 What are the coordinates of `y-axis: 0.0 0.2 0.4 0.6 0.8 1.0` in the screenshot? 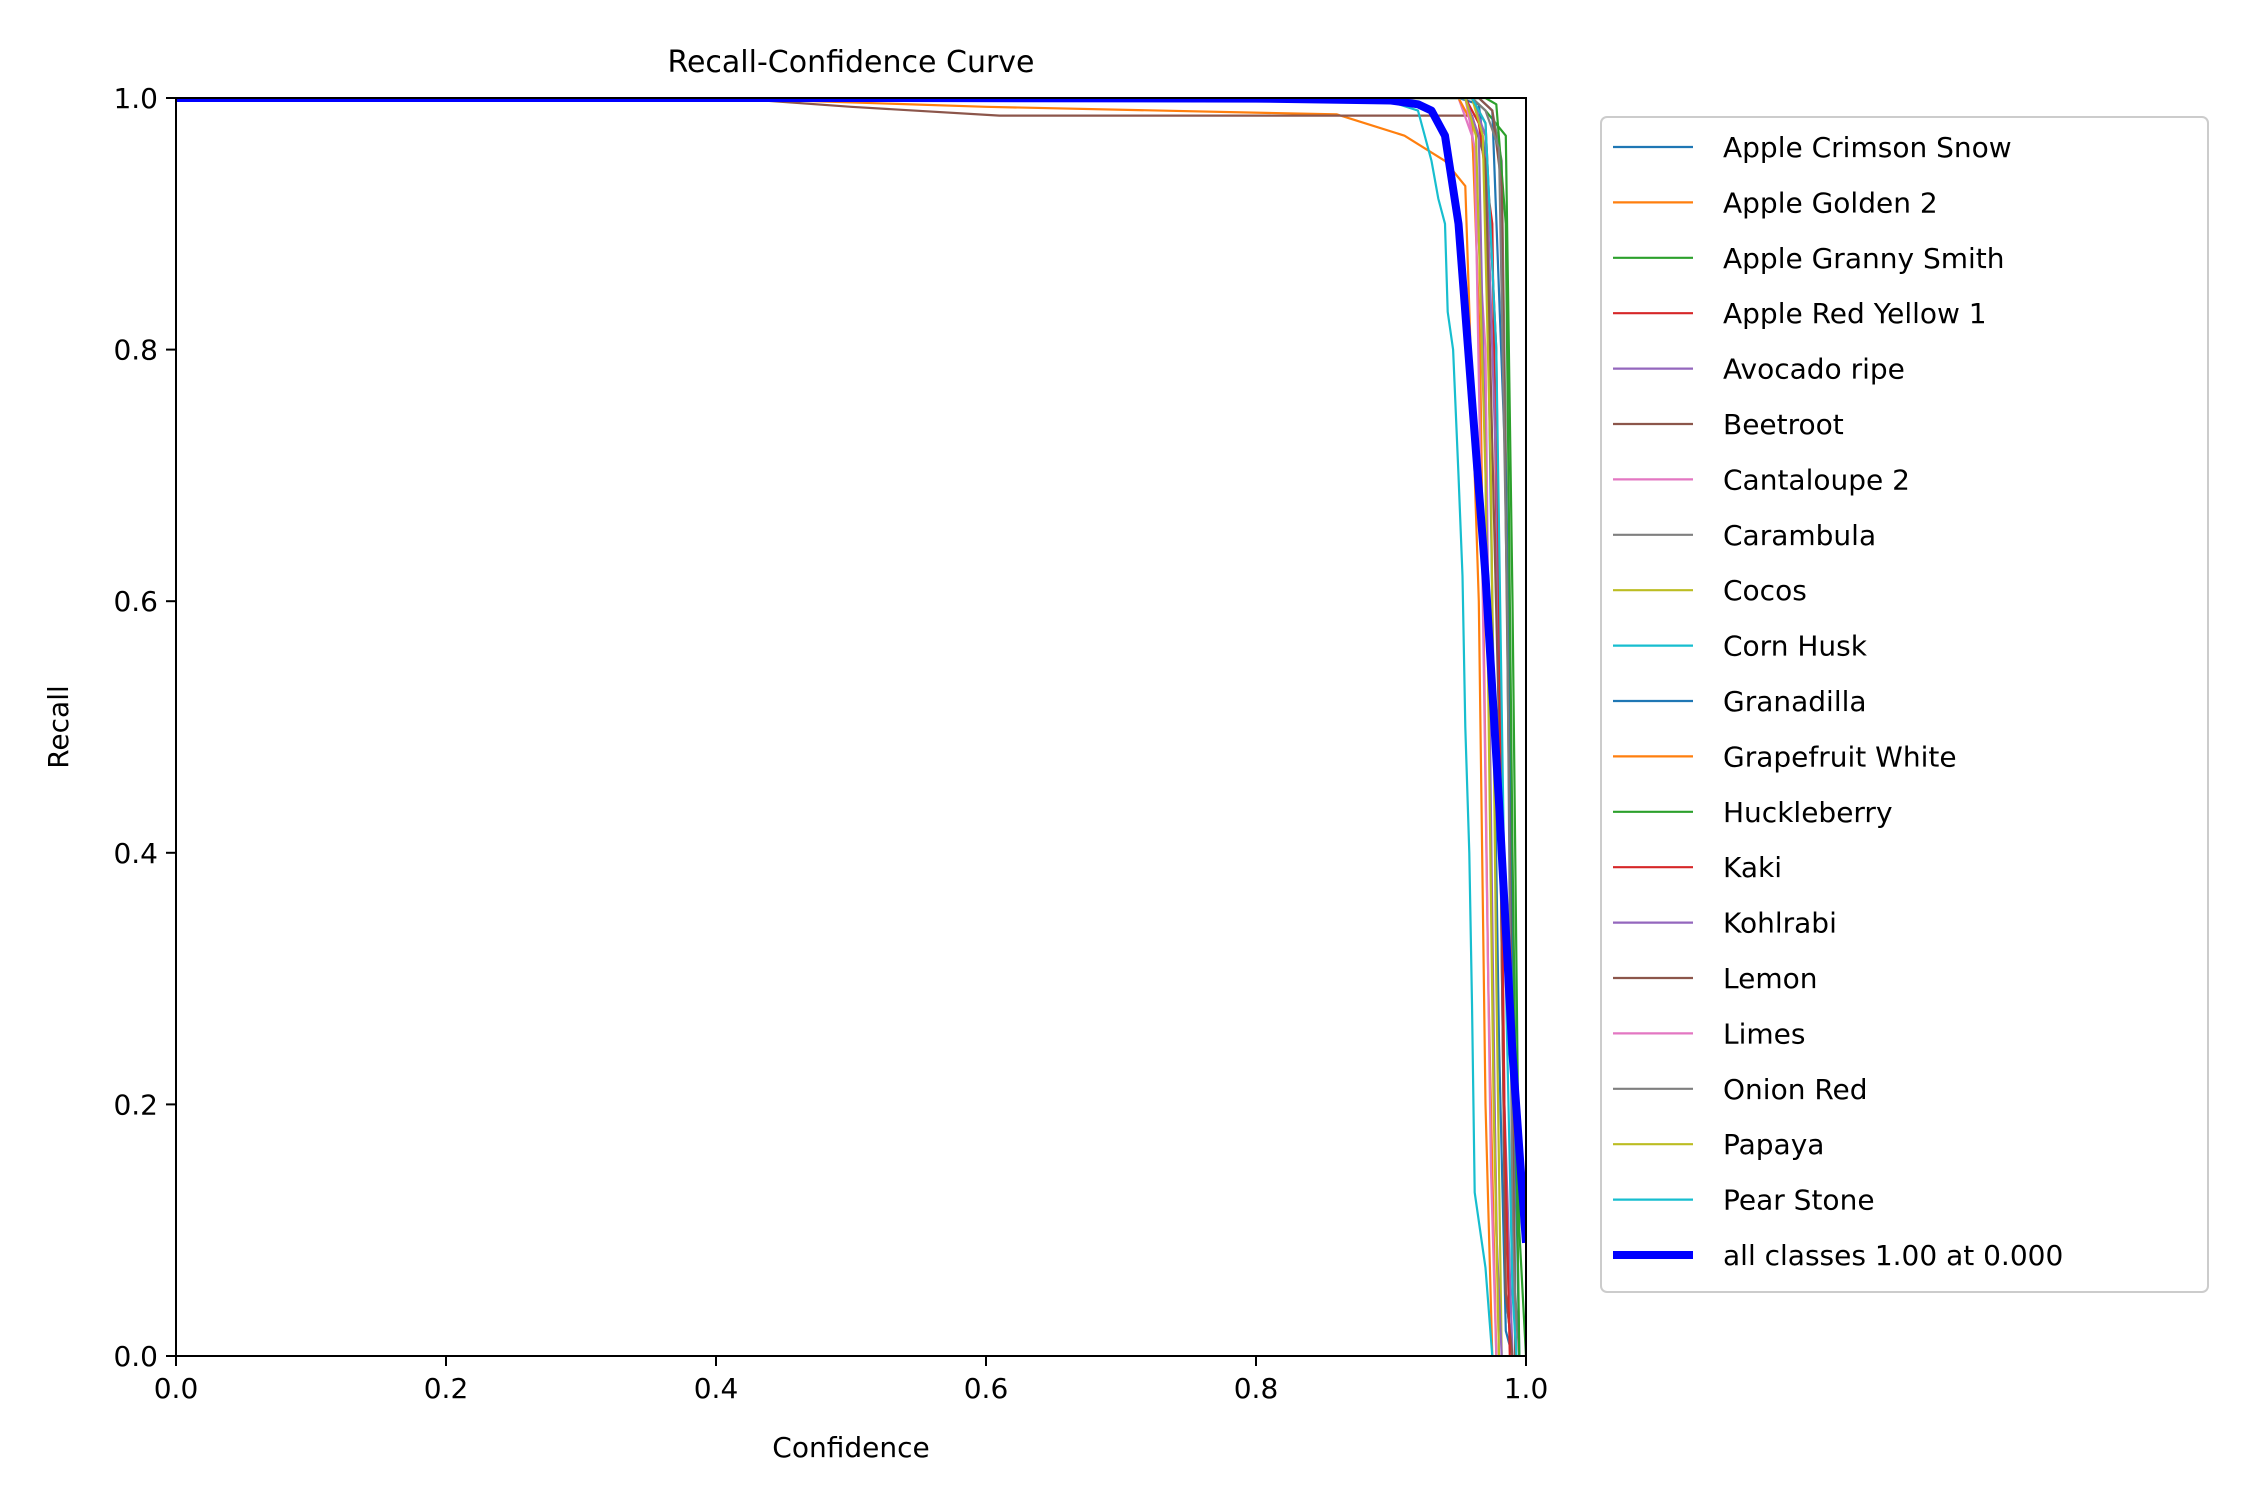 It's located at (144, 727).